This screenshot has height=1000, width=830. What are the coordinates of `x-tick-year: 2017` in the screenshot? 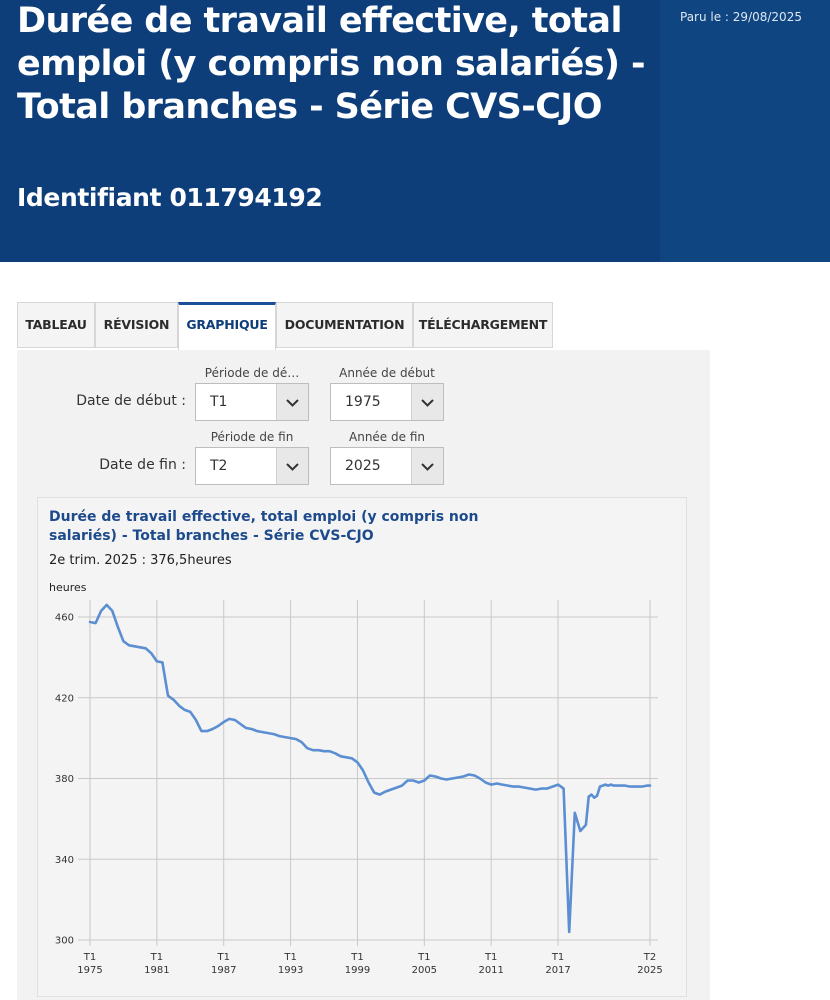 It's located at (557, 970).